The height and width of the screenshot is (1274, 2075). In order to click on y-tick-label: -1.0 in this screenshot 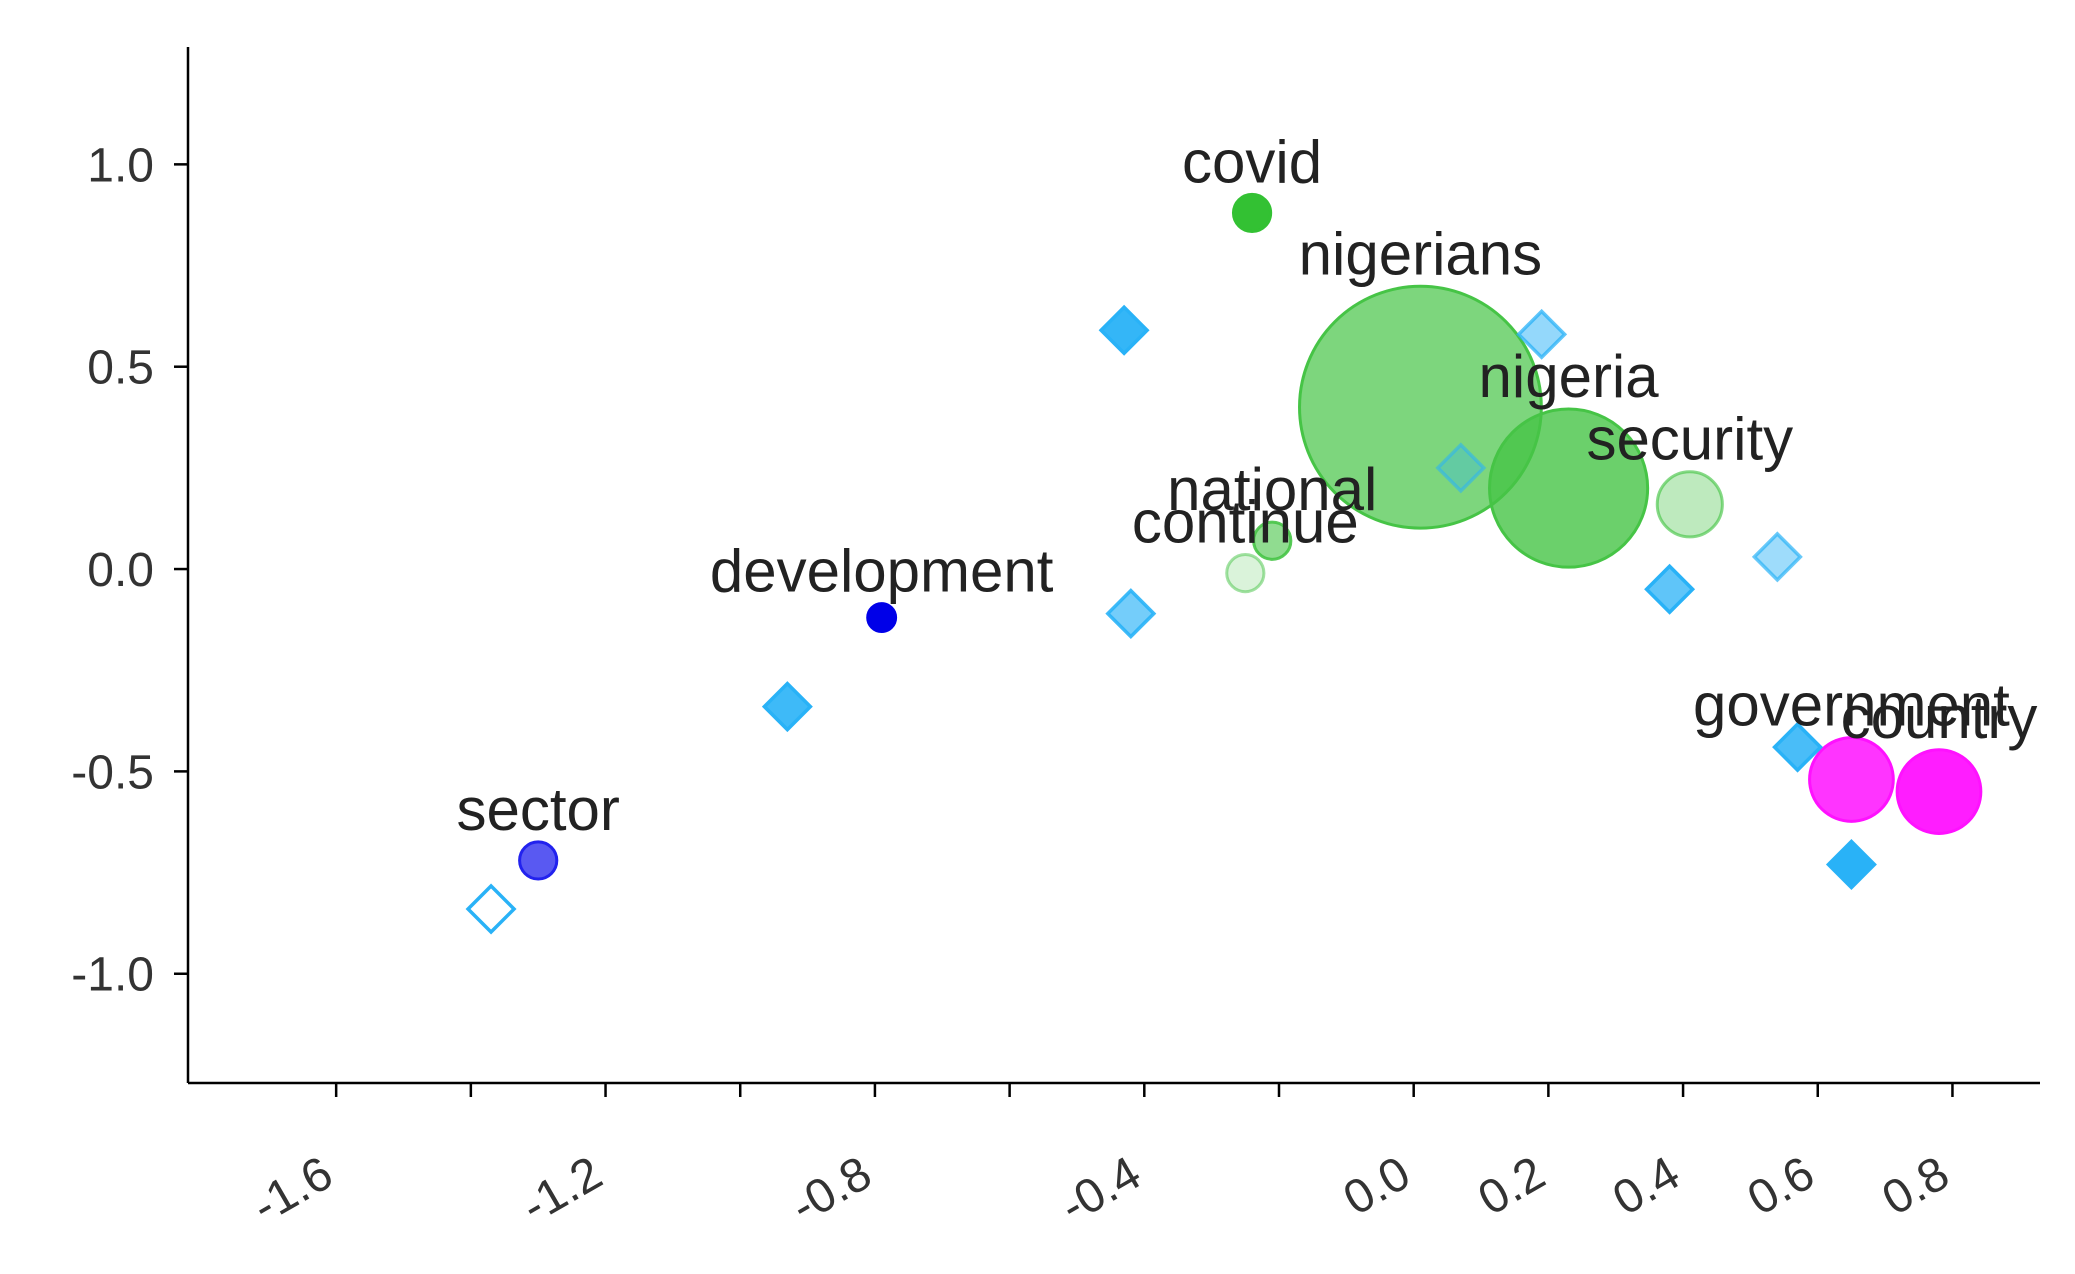, I will do `click(112, 975)`.